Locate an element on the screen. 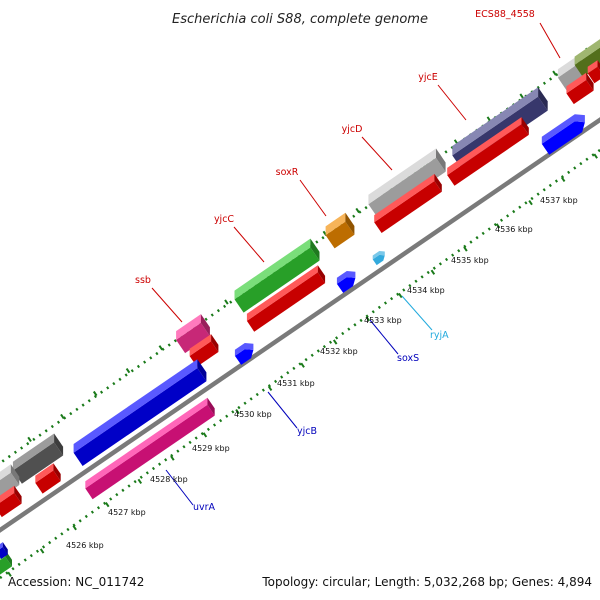  gene-yjcC-cds is located at coordinates (286, 298).